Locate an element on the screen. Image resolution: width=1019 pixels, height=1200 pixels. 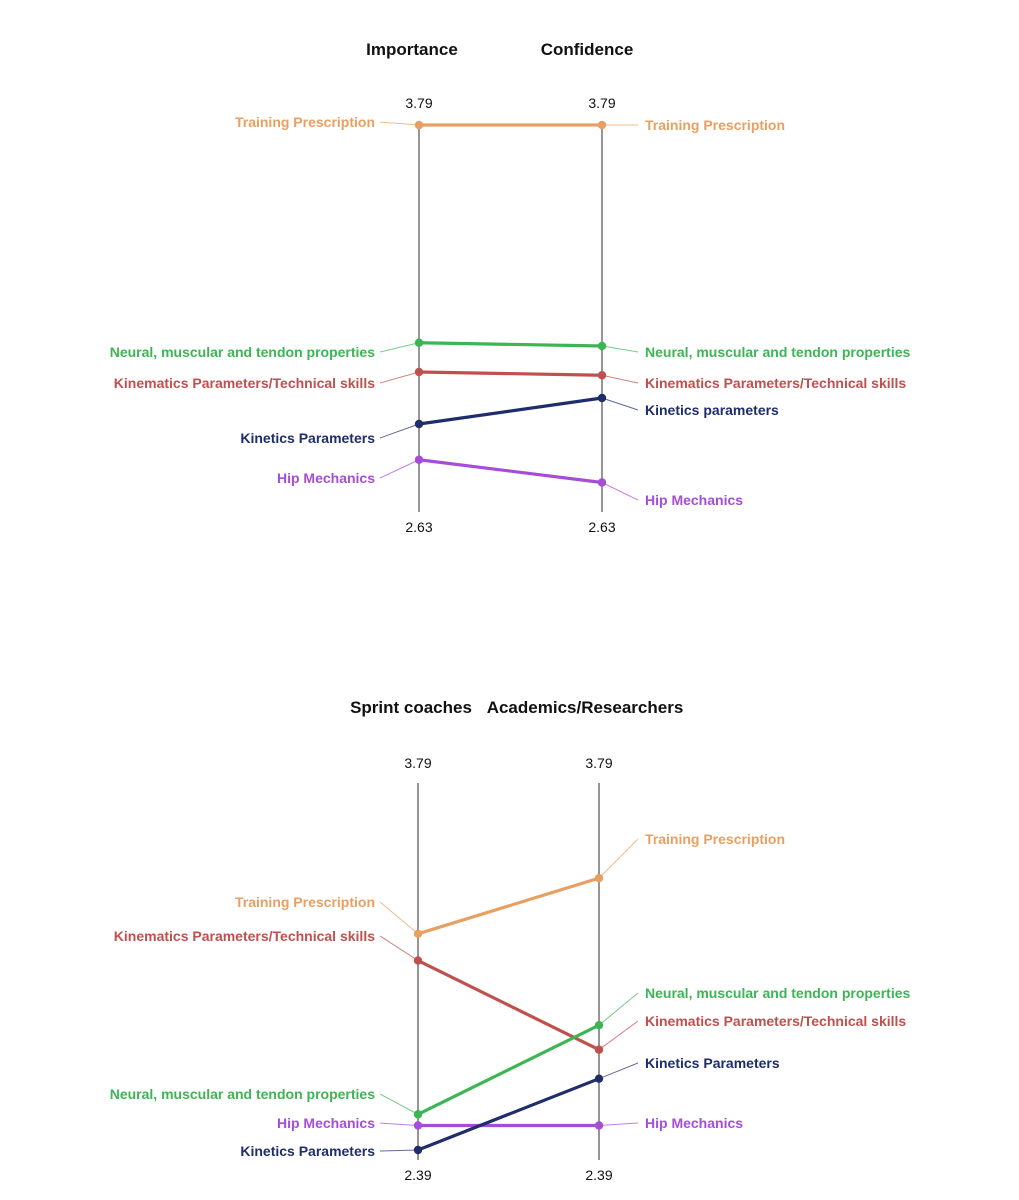
series-label-right: Kinetics Parameters is located at coordinates (712, 1063).